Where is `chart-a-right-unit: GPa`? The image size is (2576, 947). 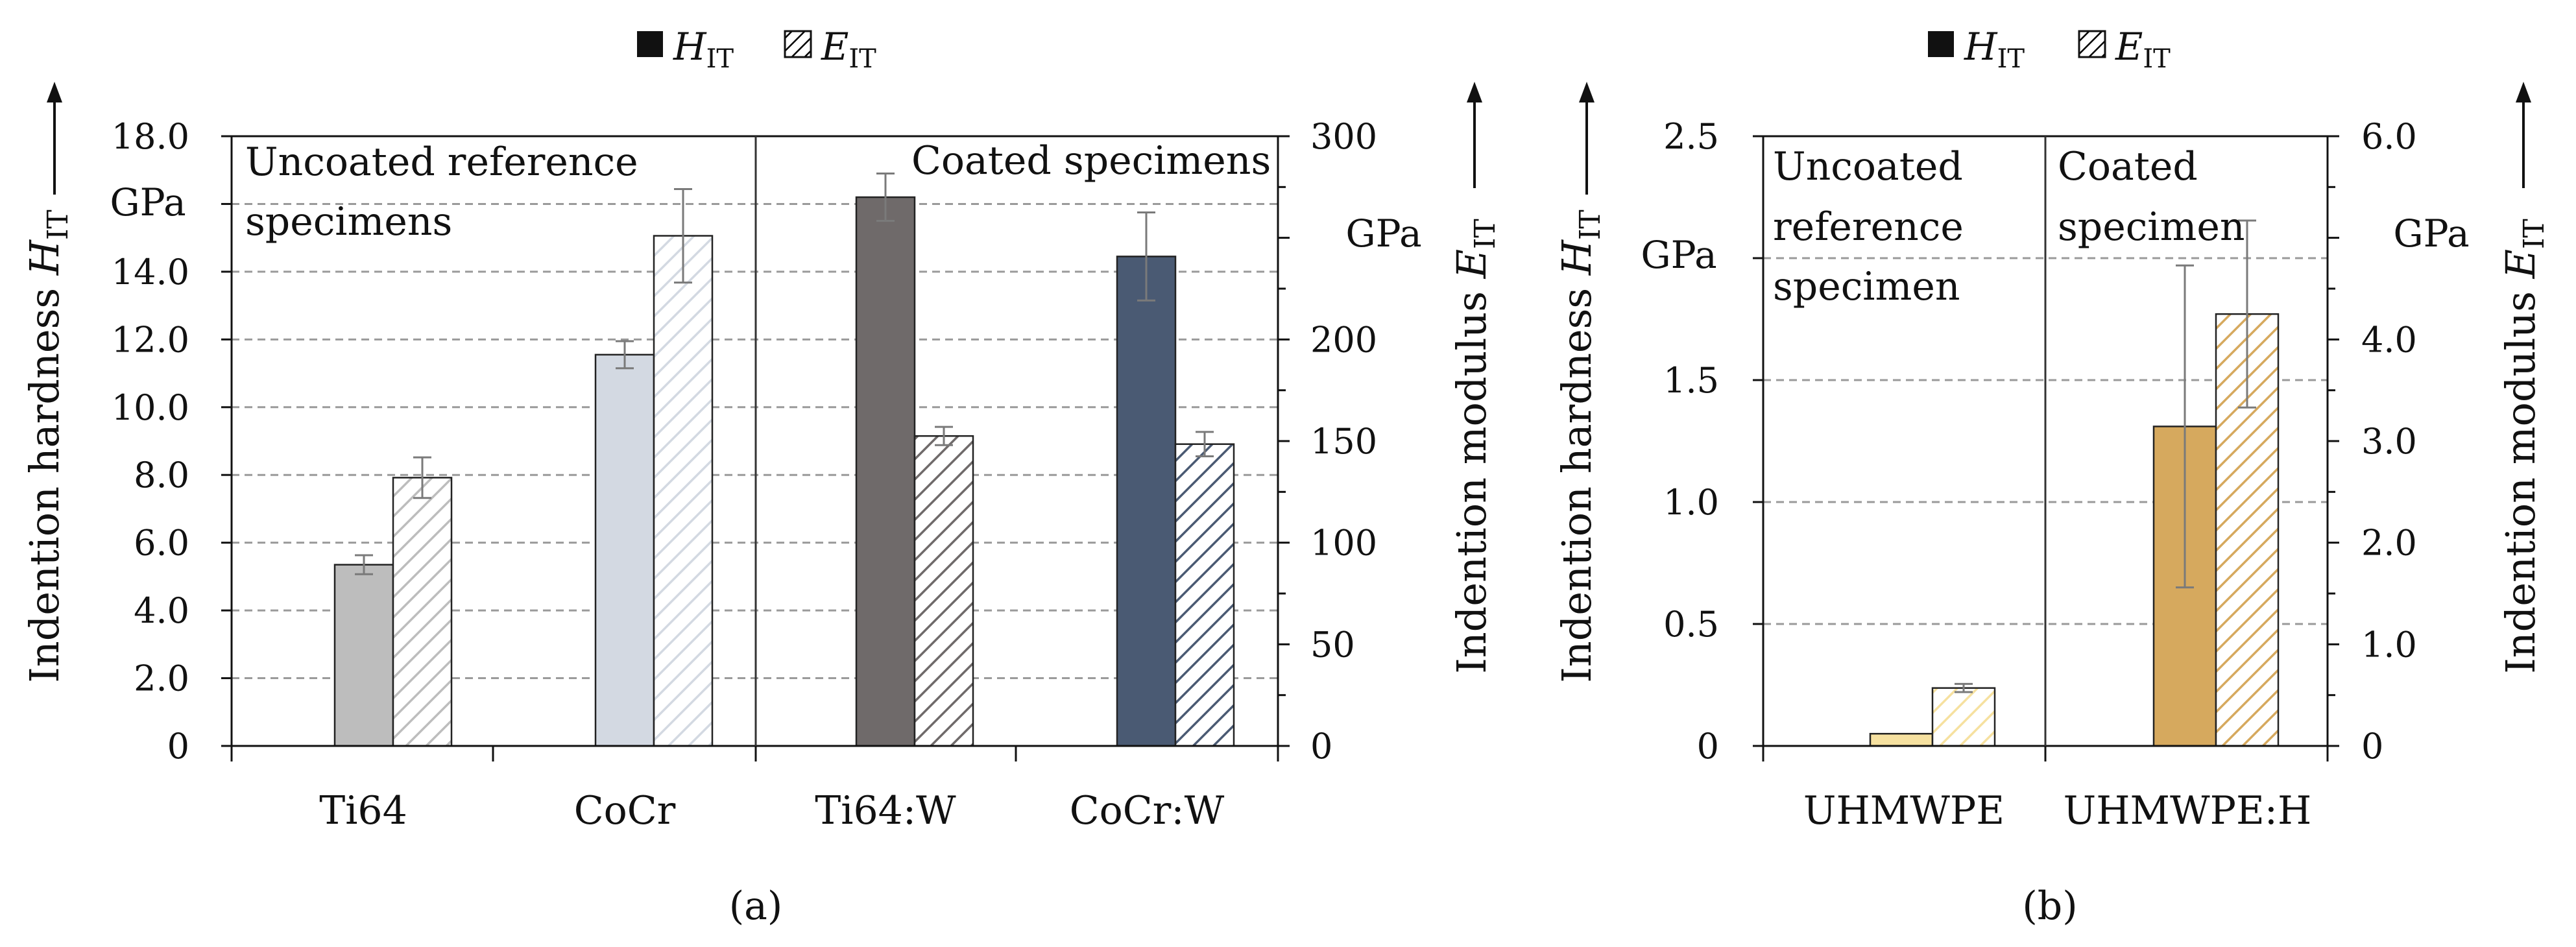 chart-a-right-unit: GPa is located at coordinates (1383, 234).